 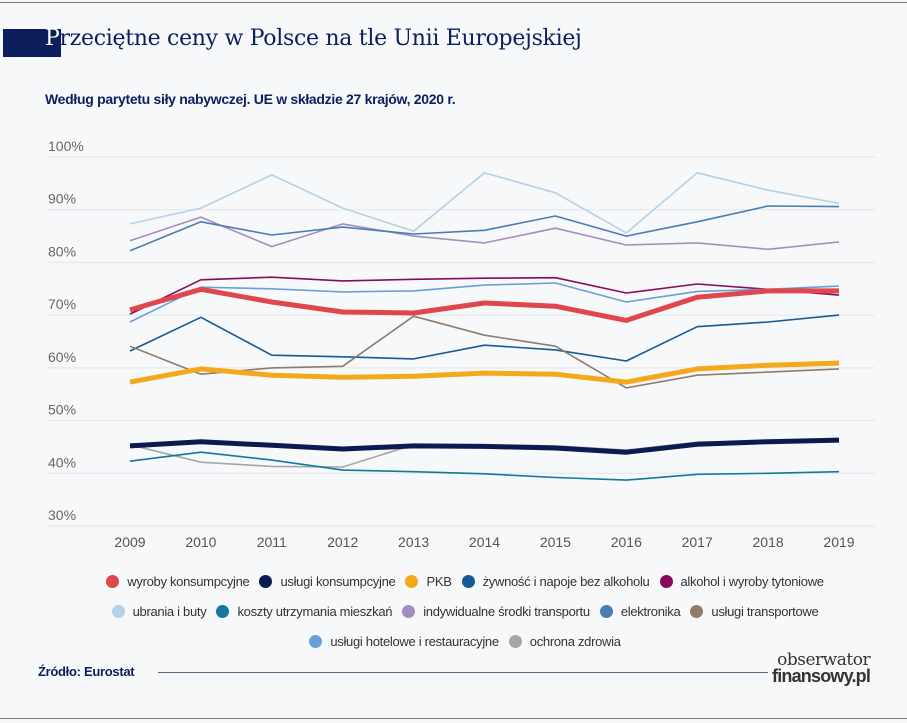 I want to click on legend-item: alkohol i wyroby tytoniowe, so click(x=742, y=581).